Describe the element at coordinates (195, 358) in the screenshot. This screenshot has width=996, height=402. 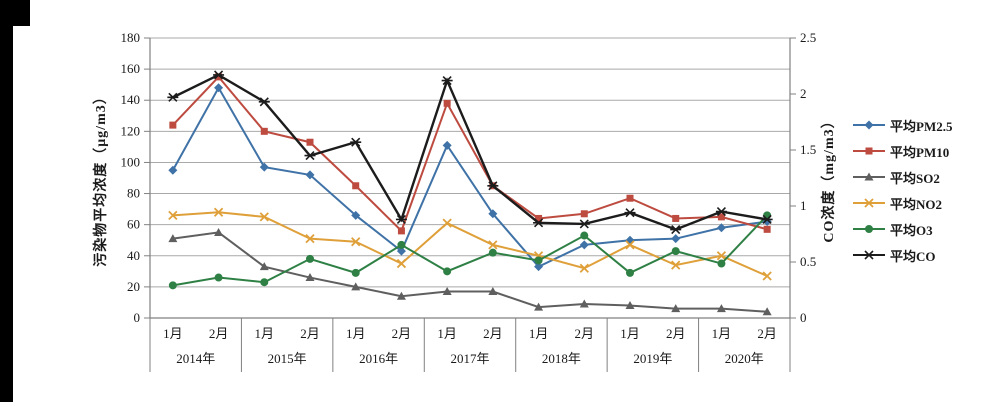
I see `axis-tick-label: 2014年` at that location.